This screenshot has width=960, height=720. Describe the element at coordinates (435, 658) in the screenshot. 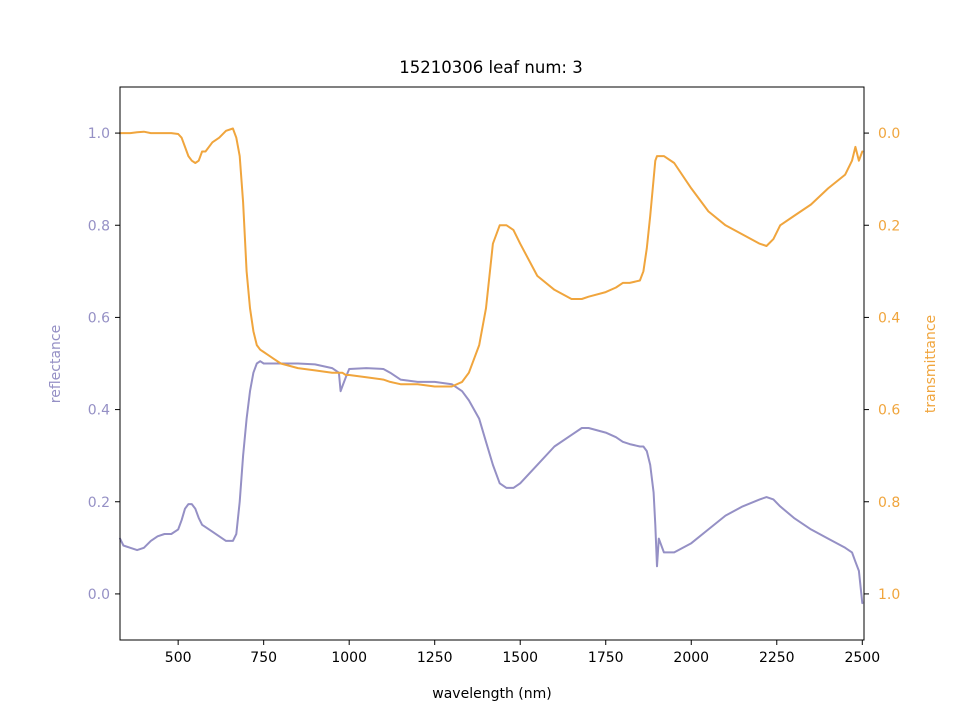

I see `x-tick-label: 1250` at that location.